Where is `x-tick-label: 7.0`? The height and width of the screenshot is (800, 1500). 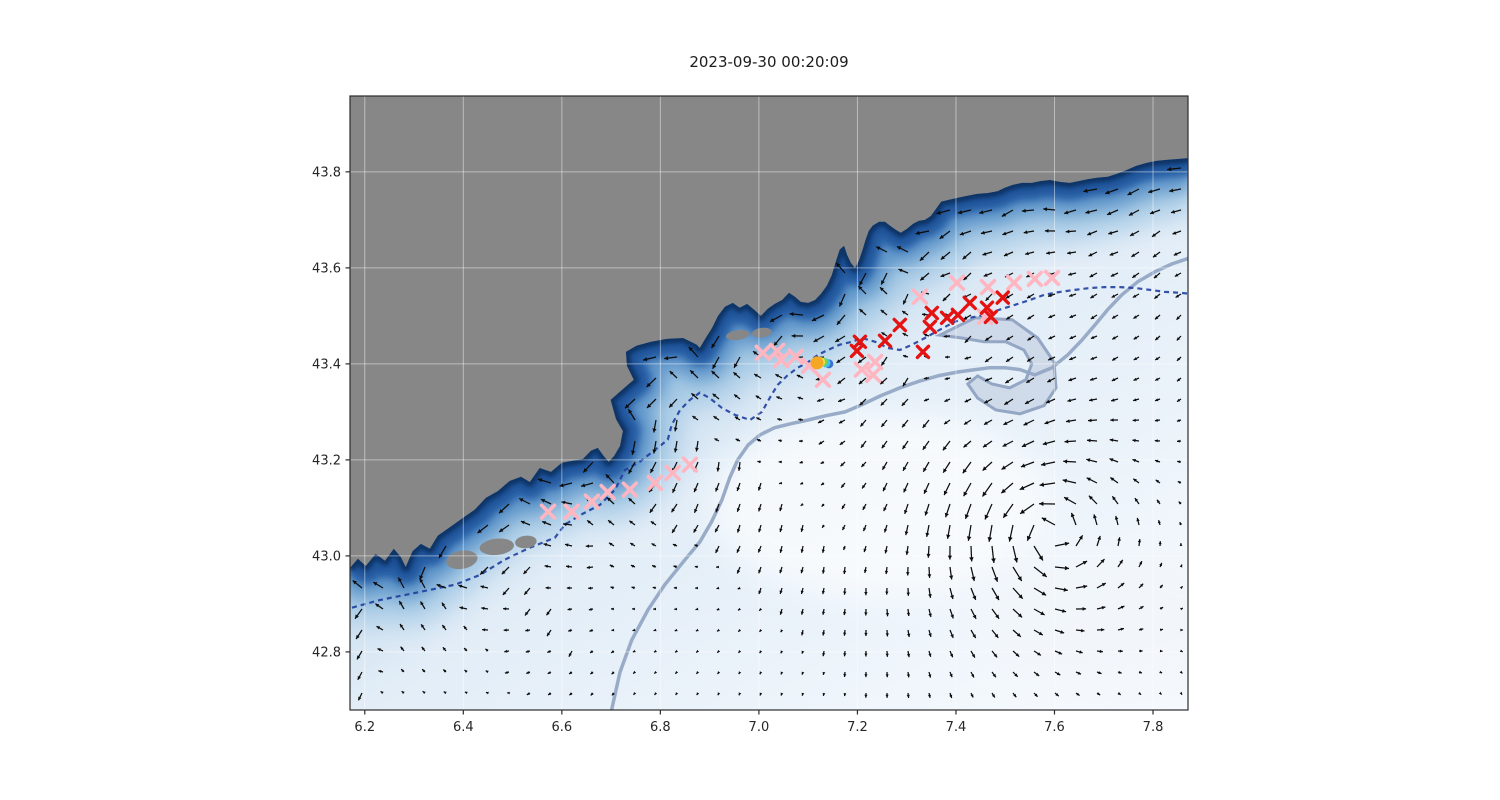
x-tick-label: 7.0 is located at coordinates (759, 727).